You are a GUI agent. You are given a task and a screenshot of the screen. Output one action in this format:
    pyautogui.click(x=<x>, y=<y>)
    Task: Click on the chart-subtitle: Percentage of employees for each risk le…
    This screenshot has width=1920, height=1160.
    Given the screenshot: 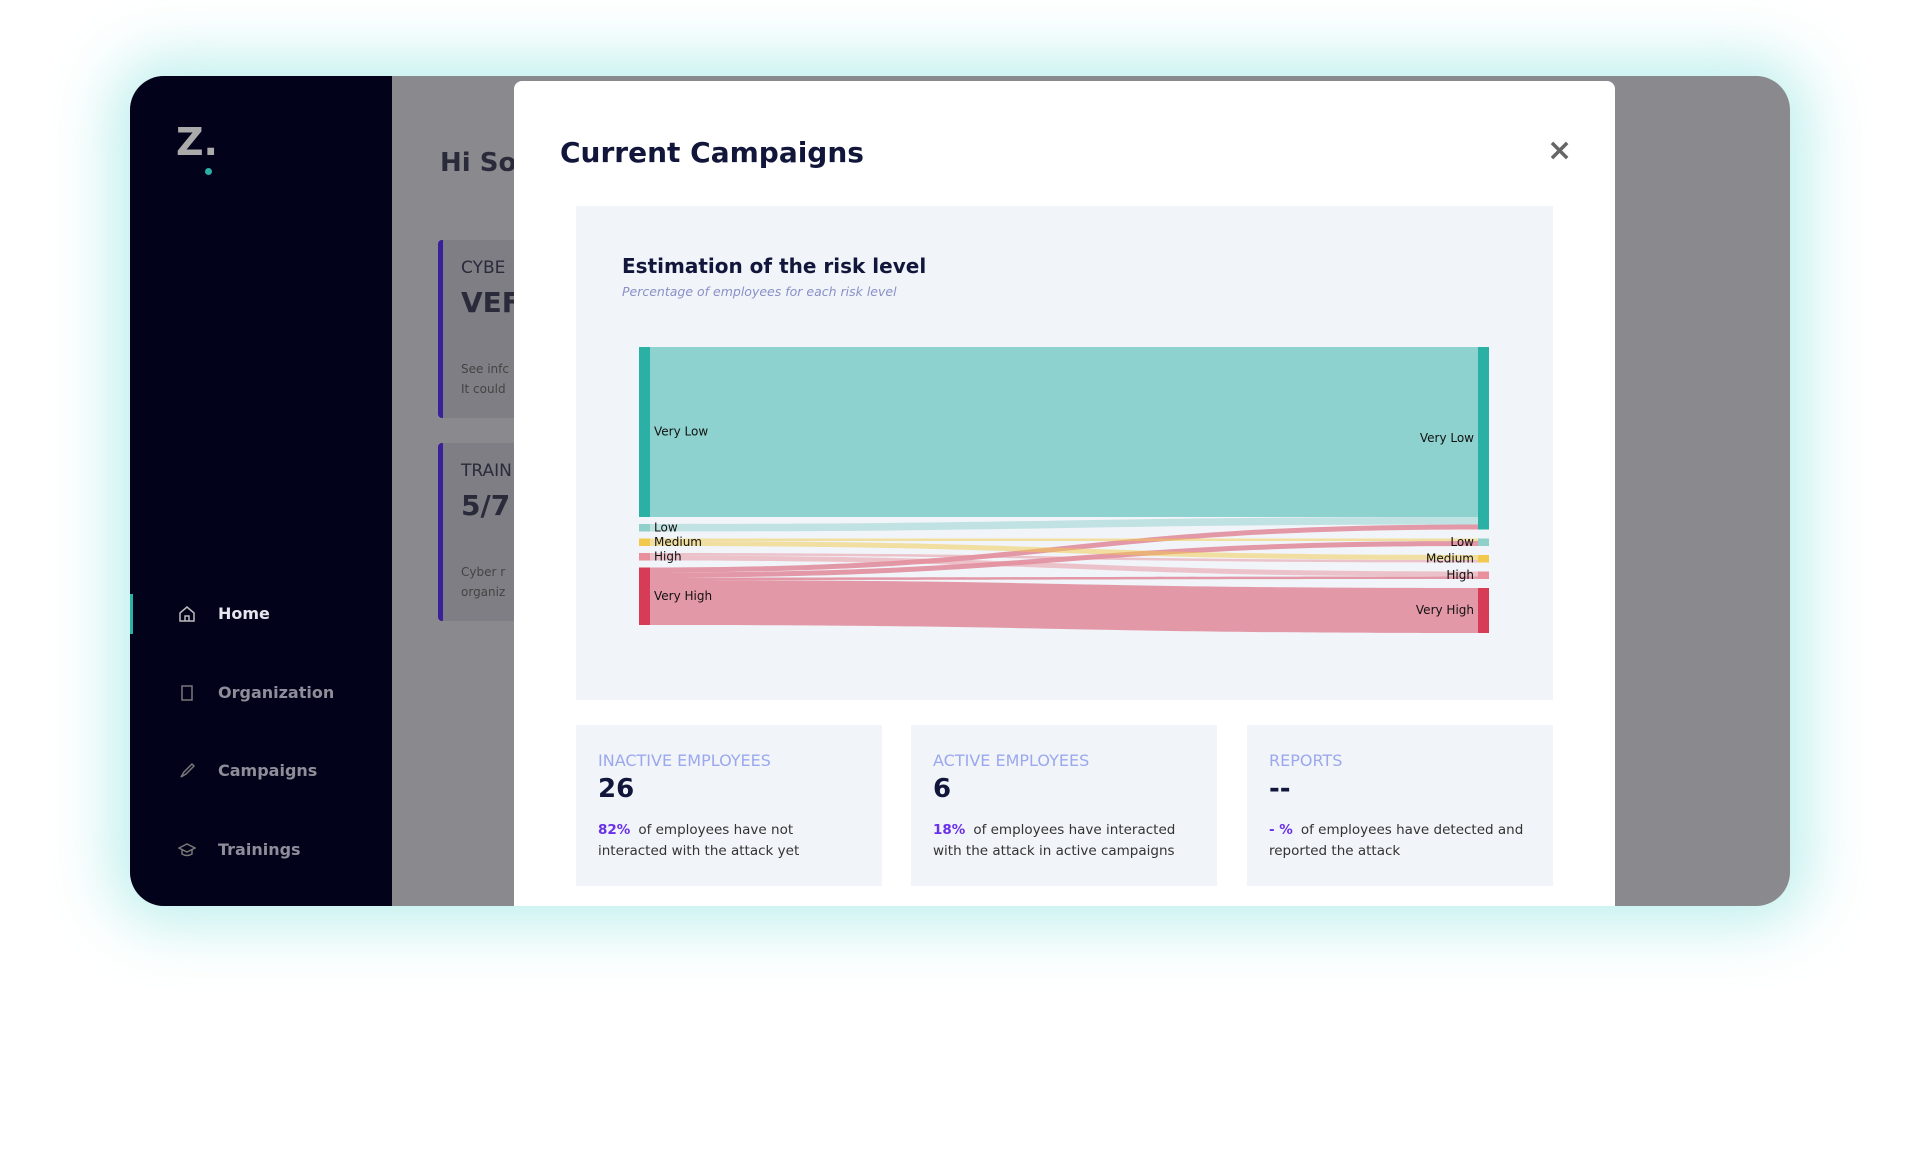 What is the action you would take?
    pyautogui.click(x=759, y=291)
    